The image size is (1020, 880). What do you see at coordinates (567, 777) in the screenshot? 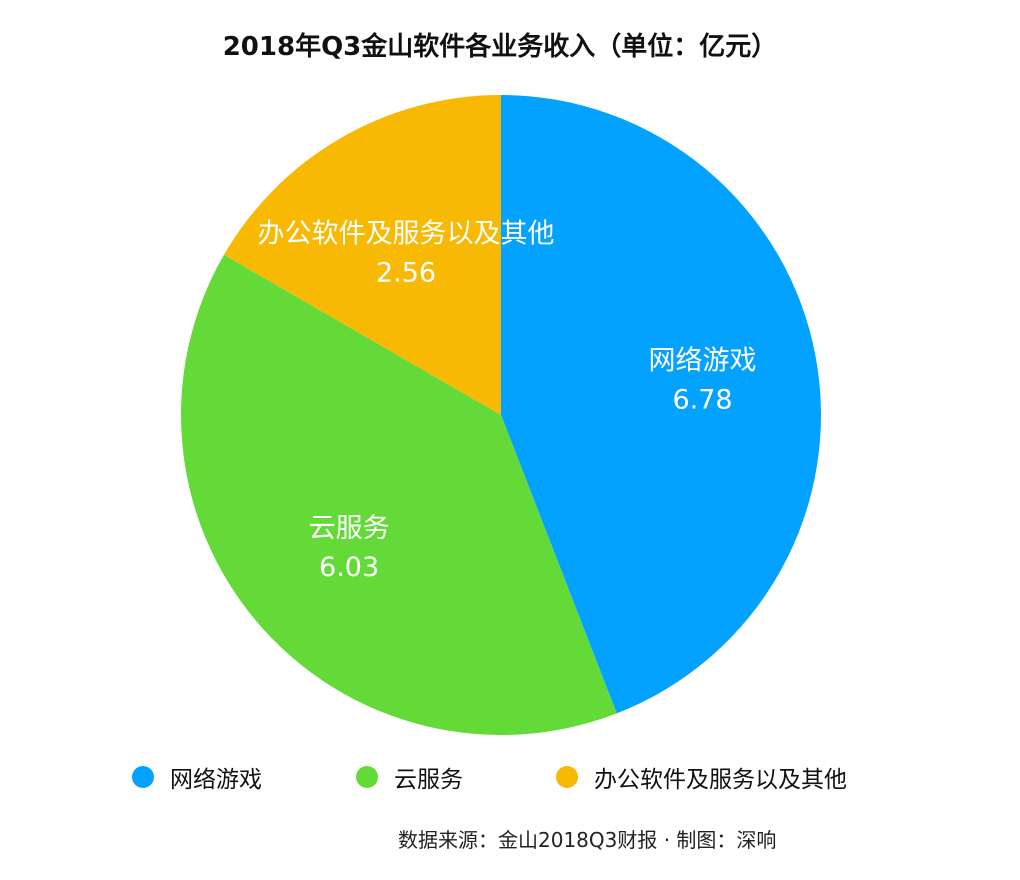
I see `legend-swatch-office-software` at bounding box center [567, 777].